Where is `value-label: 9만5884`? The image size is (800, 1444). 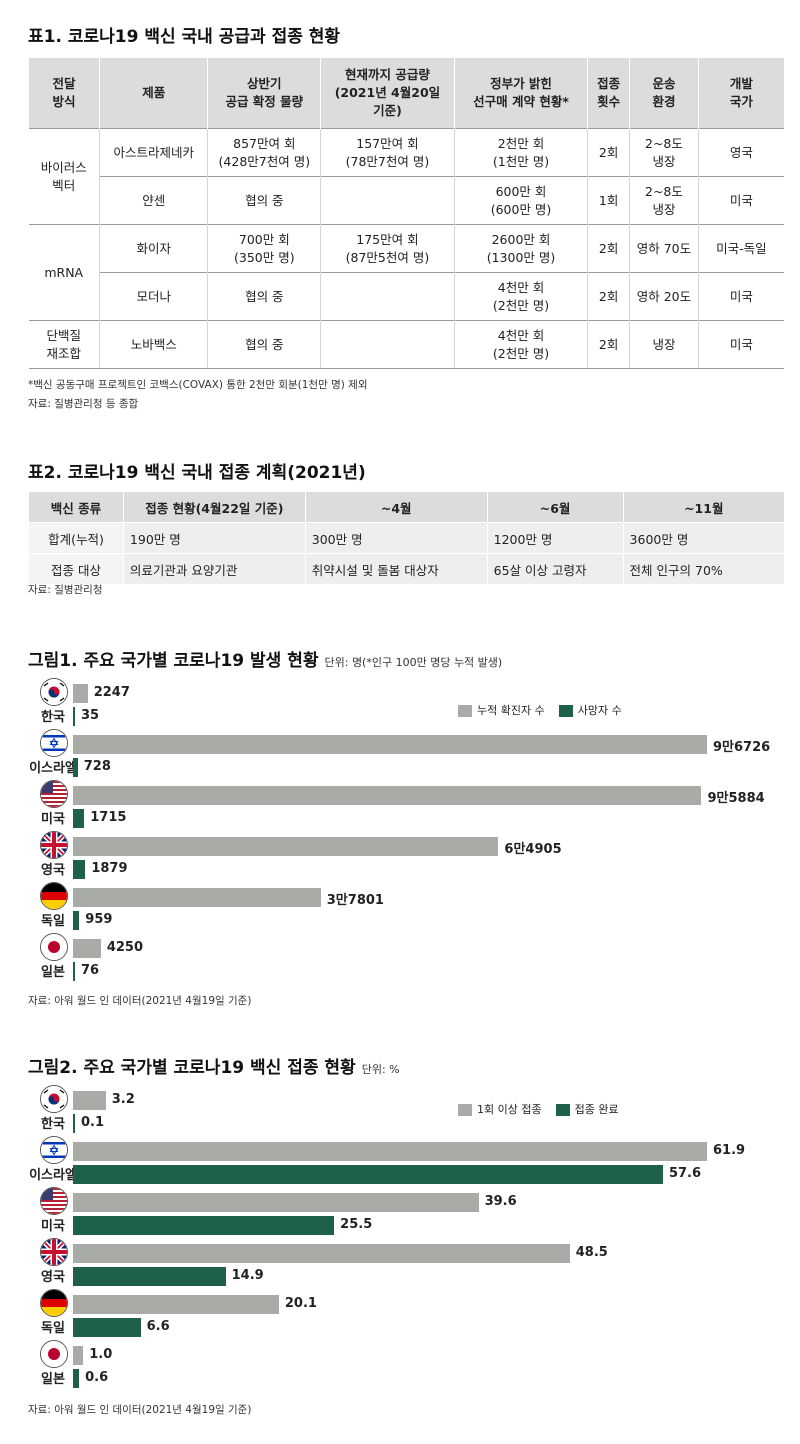
value-label: 9만5884 is located at coordinates (736, 798).